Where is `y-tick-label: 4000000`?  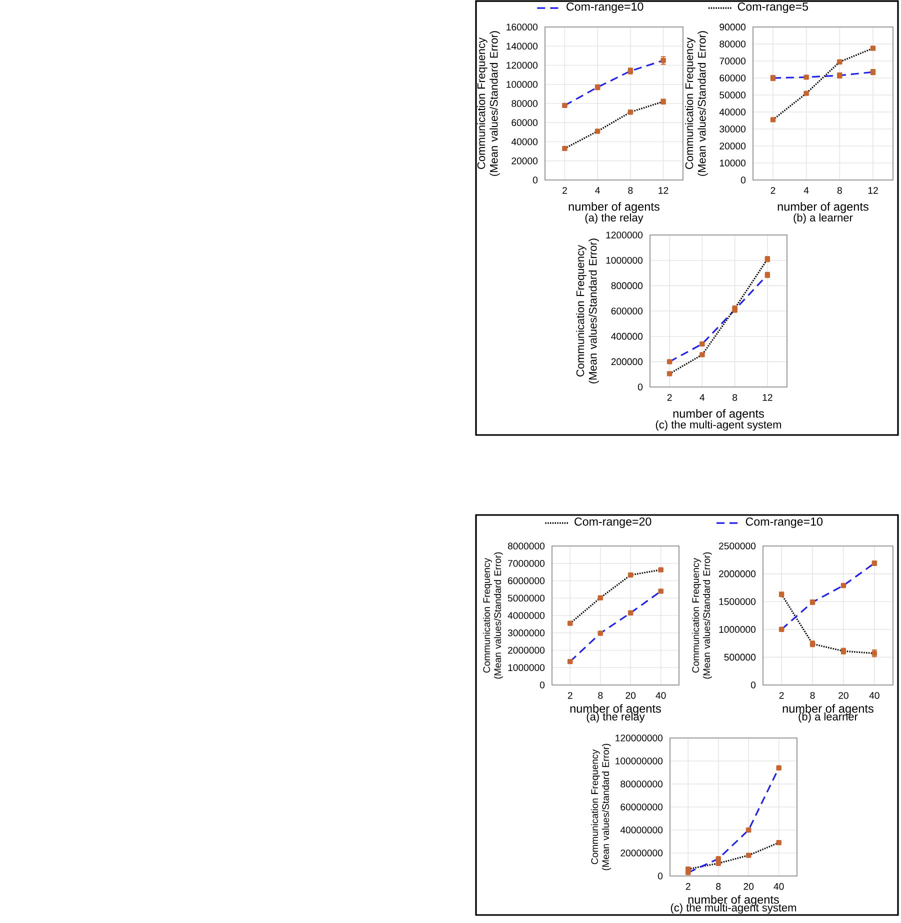
y-tick-label: 4000000 is located at coordinates (526, 615).